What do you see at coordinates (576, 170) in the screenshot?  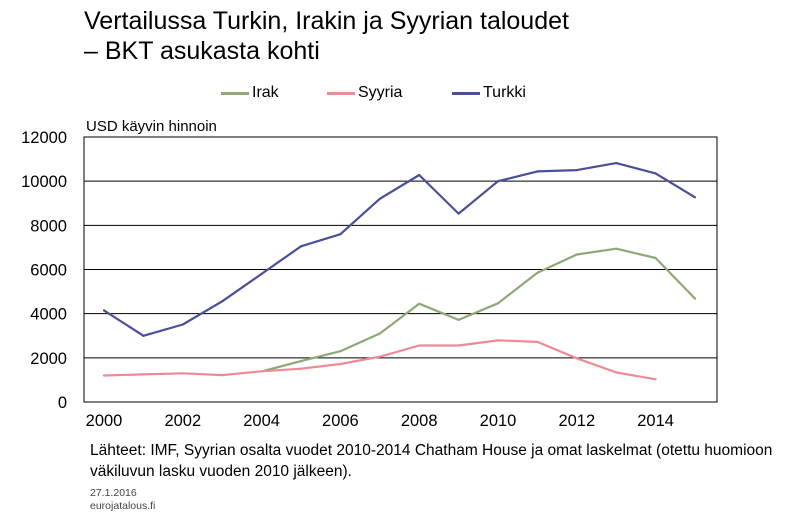 I see `data-point-turkki-2012` at bounding box center [576, 170].